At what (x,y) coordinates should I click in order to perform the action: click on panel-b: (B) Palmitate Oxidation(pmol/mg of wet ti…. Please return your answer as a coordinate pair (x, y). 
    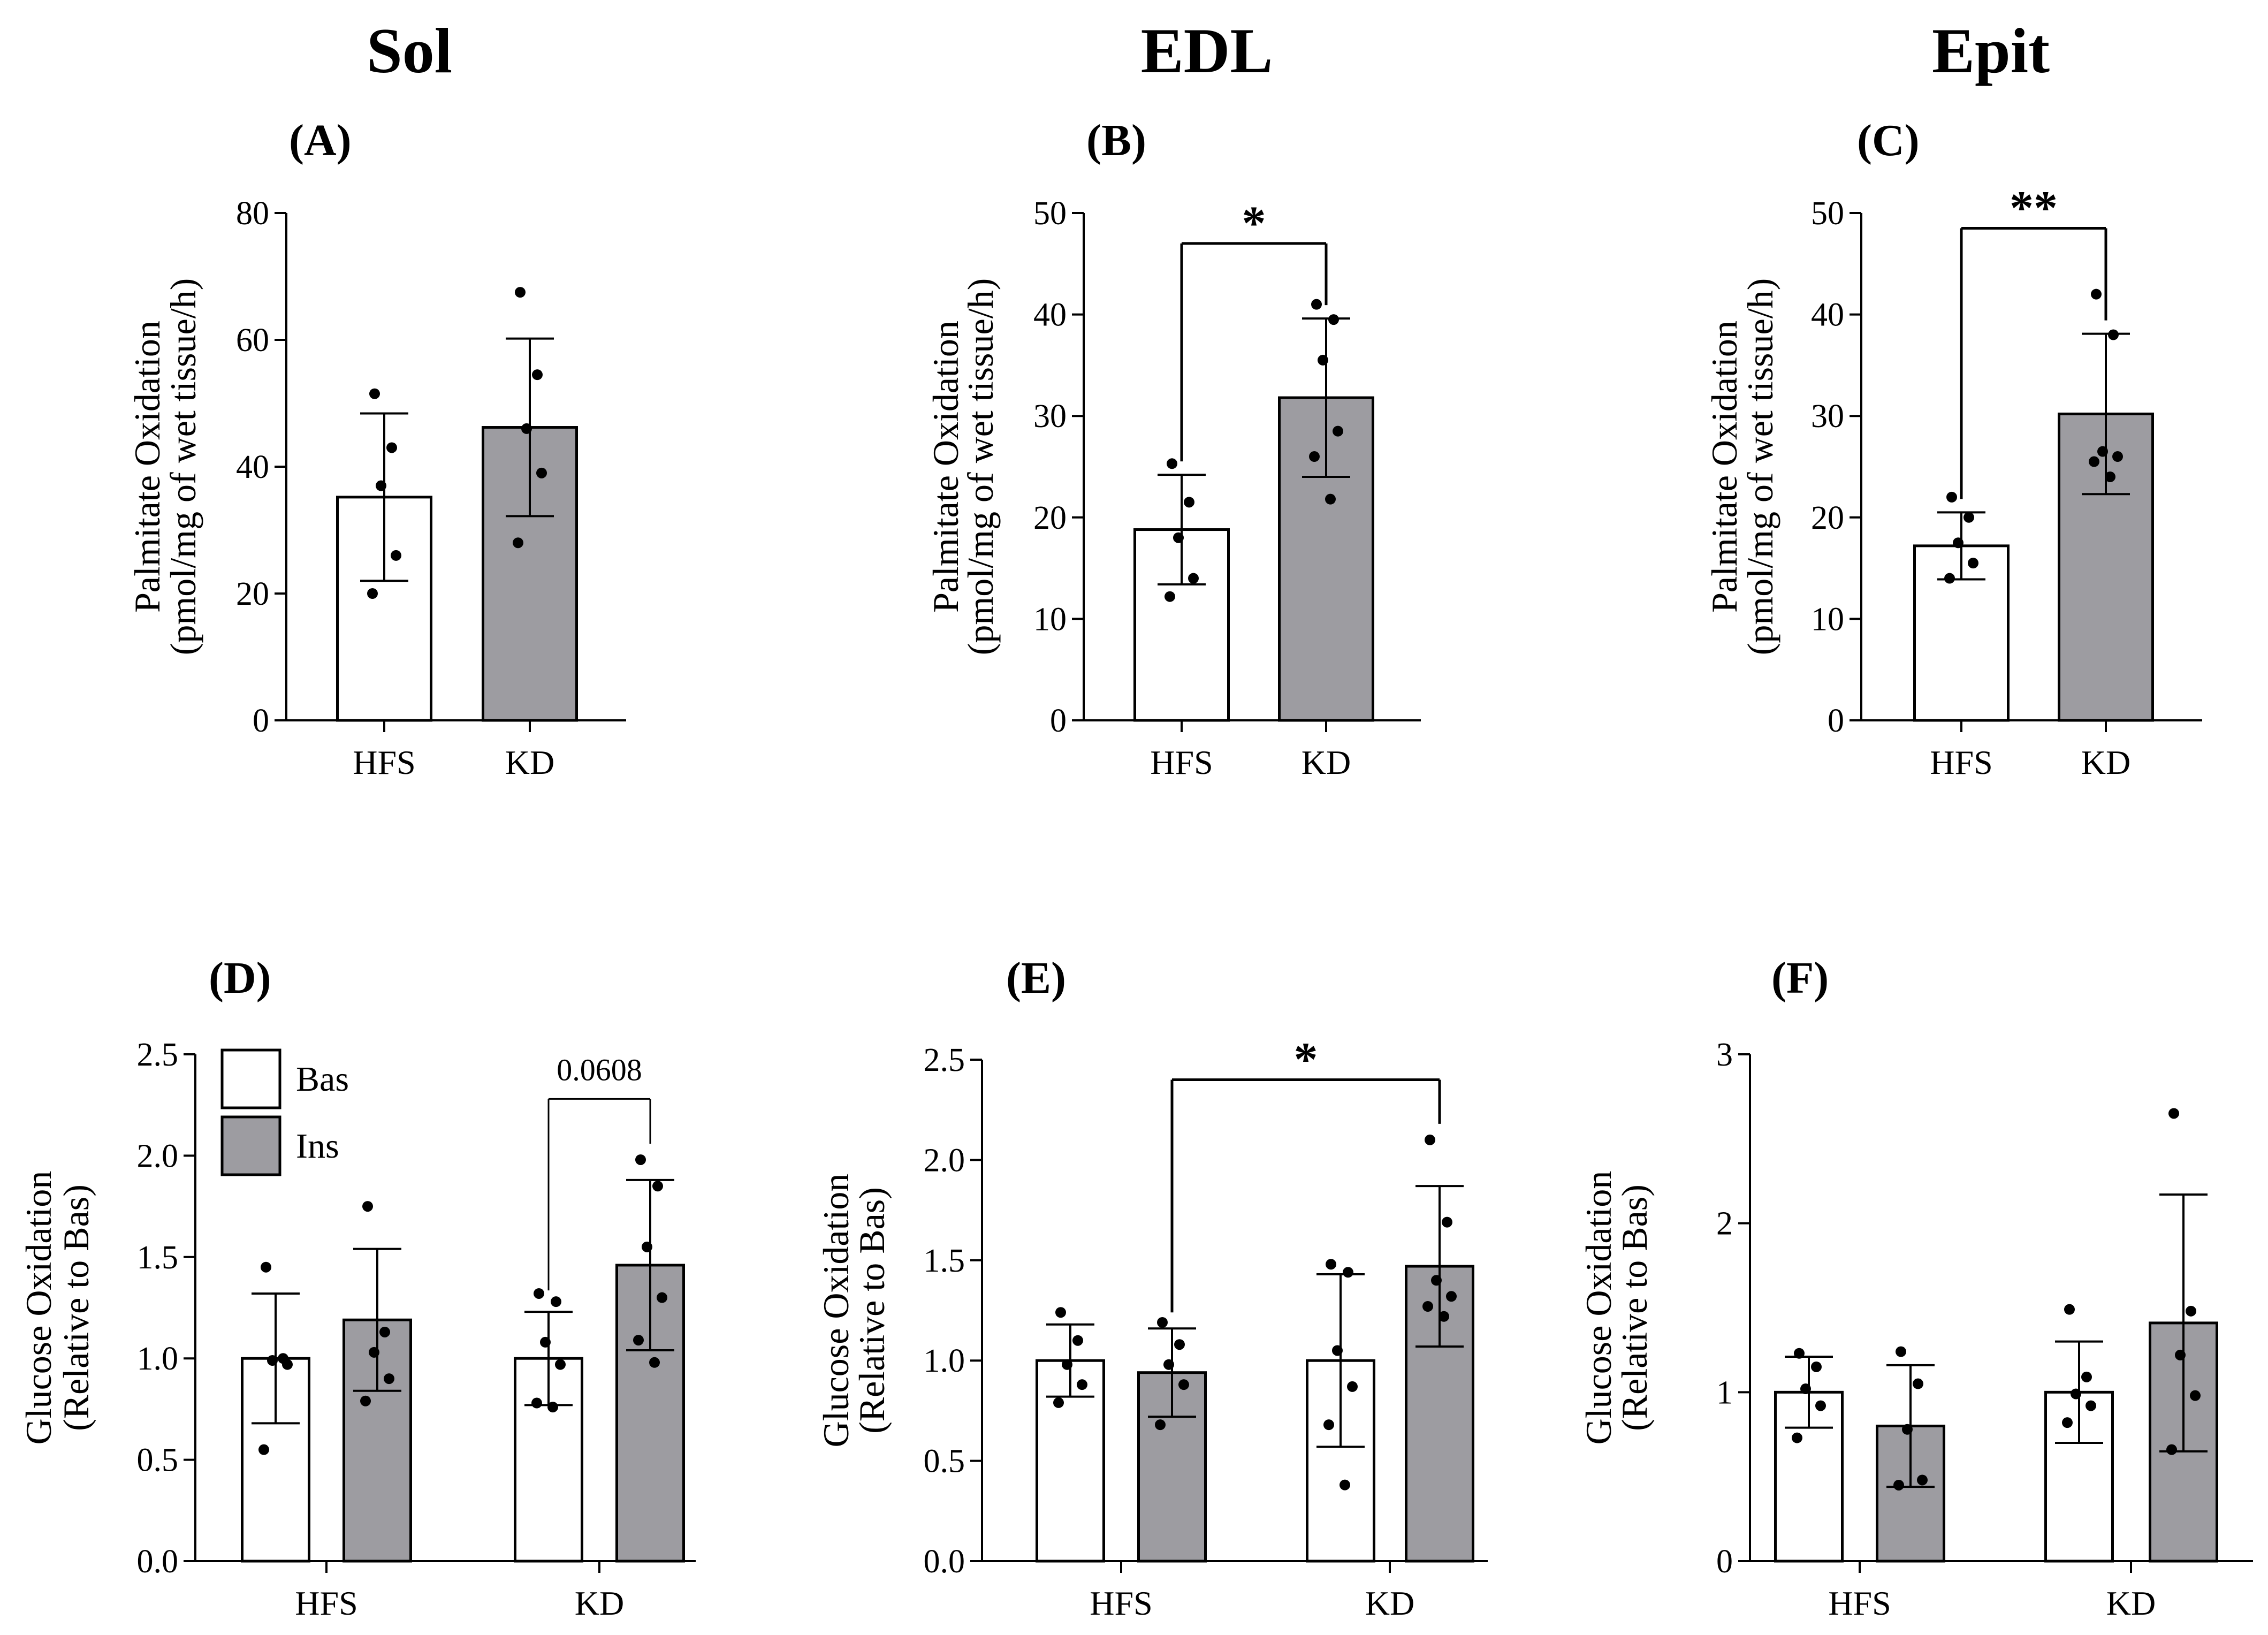
    Looking at the image, I should click on (1173, 449).